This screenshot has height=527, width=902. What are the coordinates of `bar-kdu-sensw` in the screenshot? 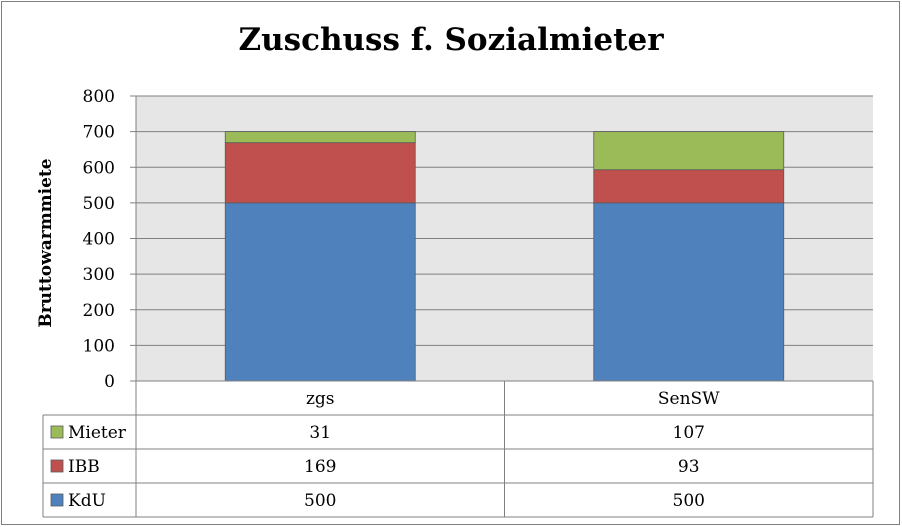 It's located at (689, 292).